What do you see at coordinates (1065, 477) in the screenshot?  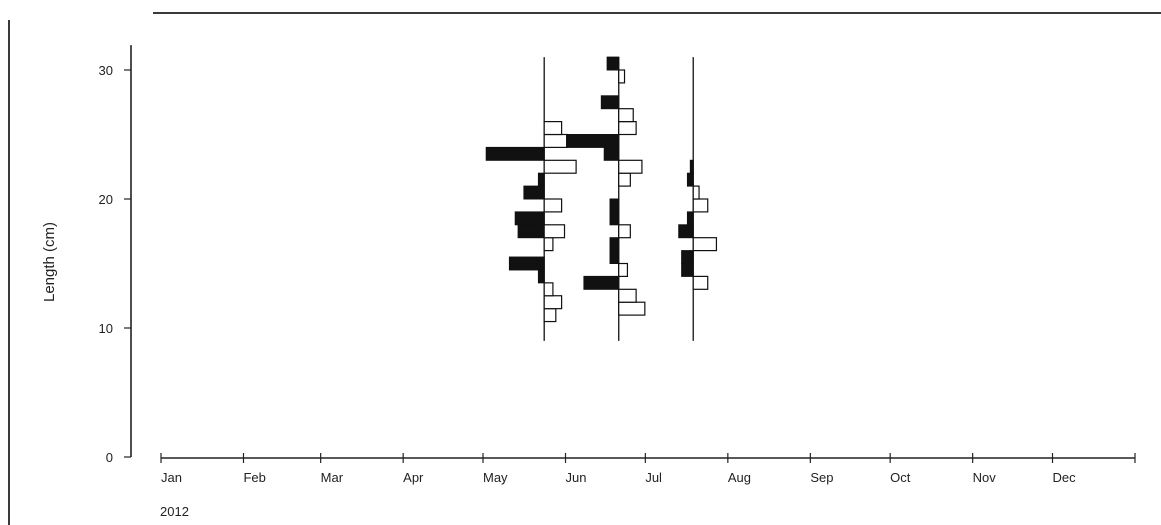 I see `x-tick-label: Dec` at bounding box center [1065, 477].